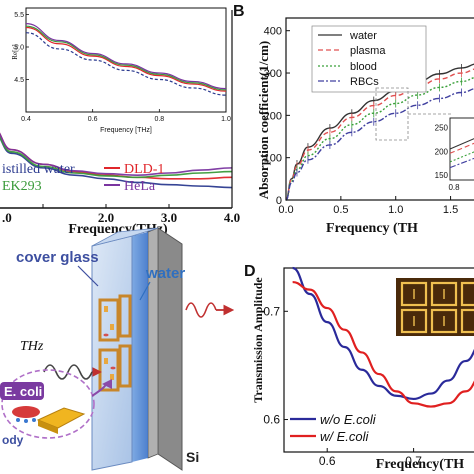 This screenshot has width=474, height=474. Describe the element at coordinates (19, 80) in the screenshot. I see `panel-a-inset-y-tick-label-4.5: 4.5` at that location.